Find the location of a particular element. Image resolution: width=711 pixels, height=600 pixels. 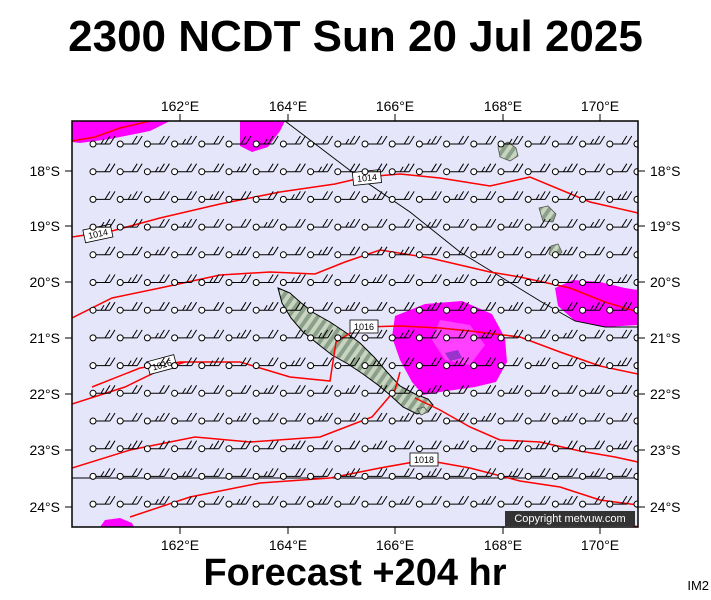

rain-area-north is located at coordinates (262, 136).